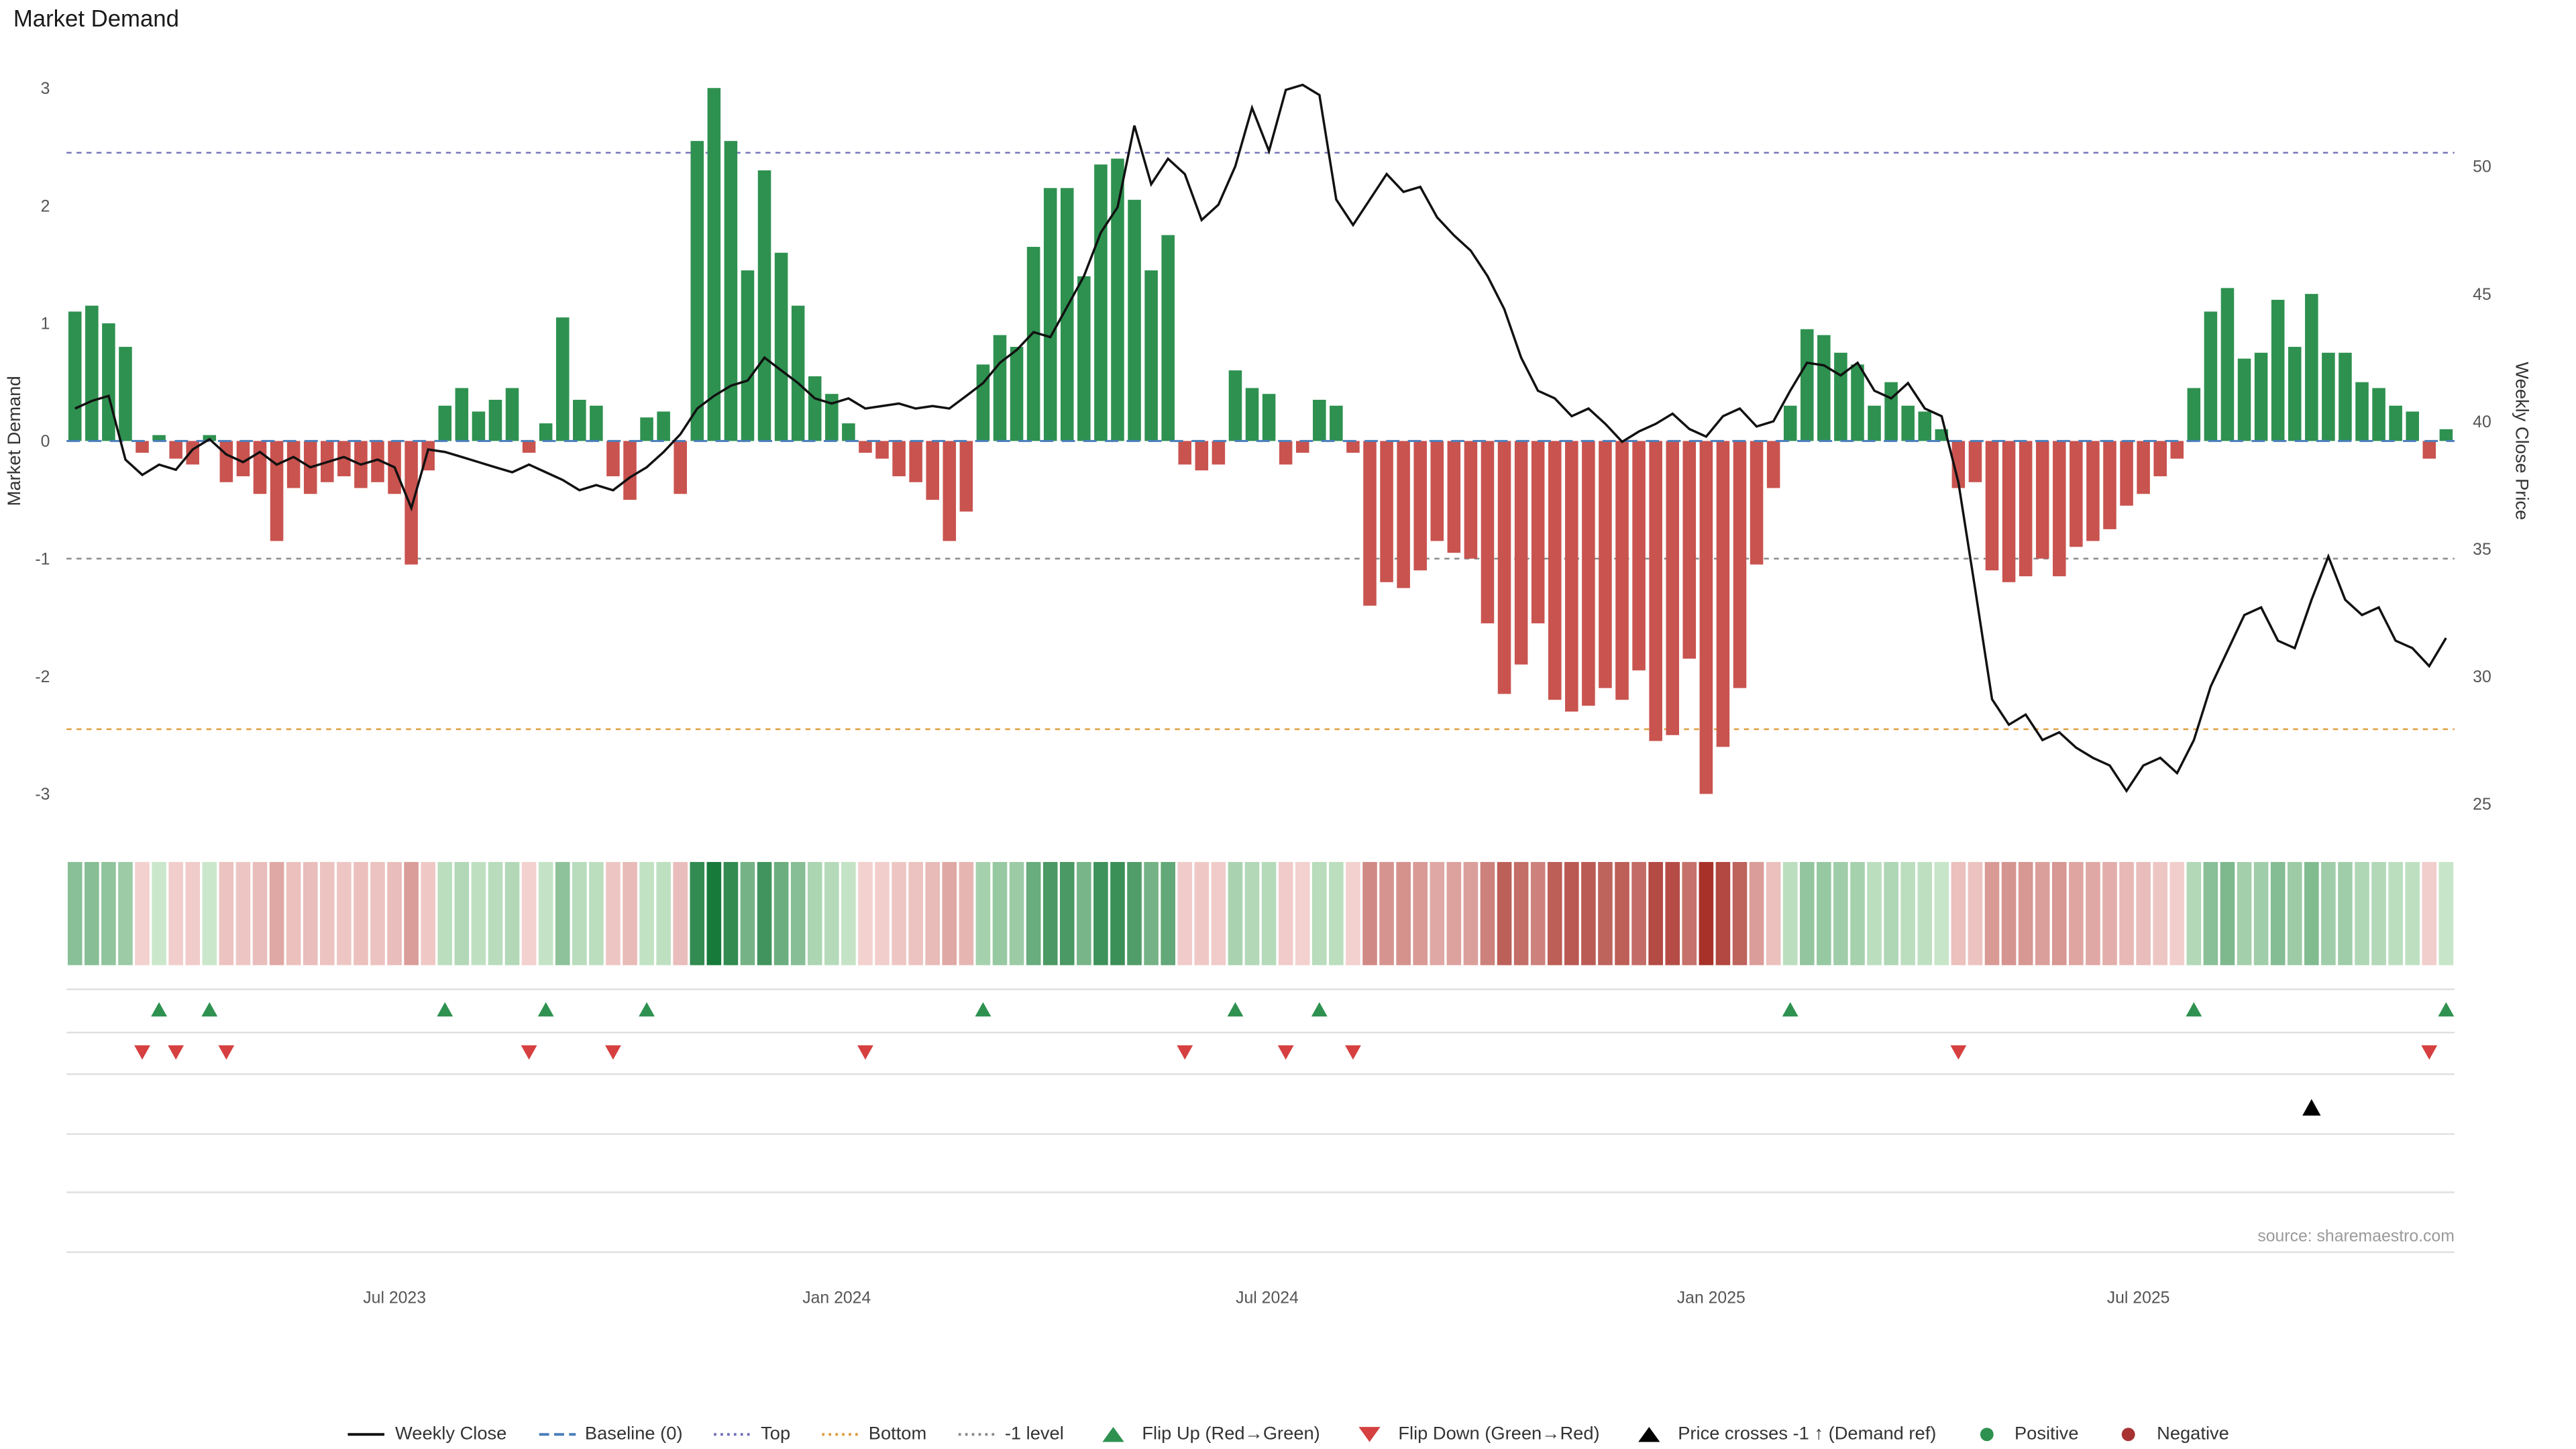  What do you see at coordinates (776, 1434) in the screenshot?
I see `legend-label: Top` at bounding box center [776, 1434].